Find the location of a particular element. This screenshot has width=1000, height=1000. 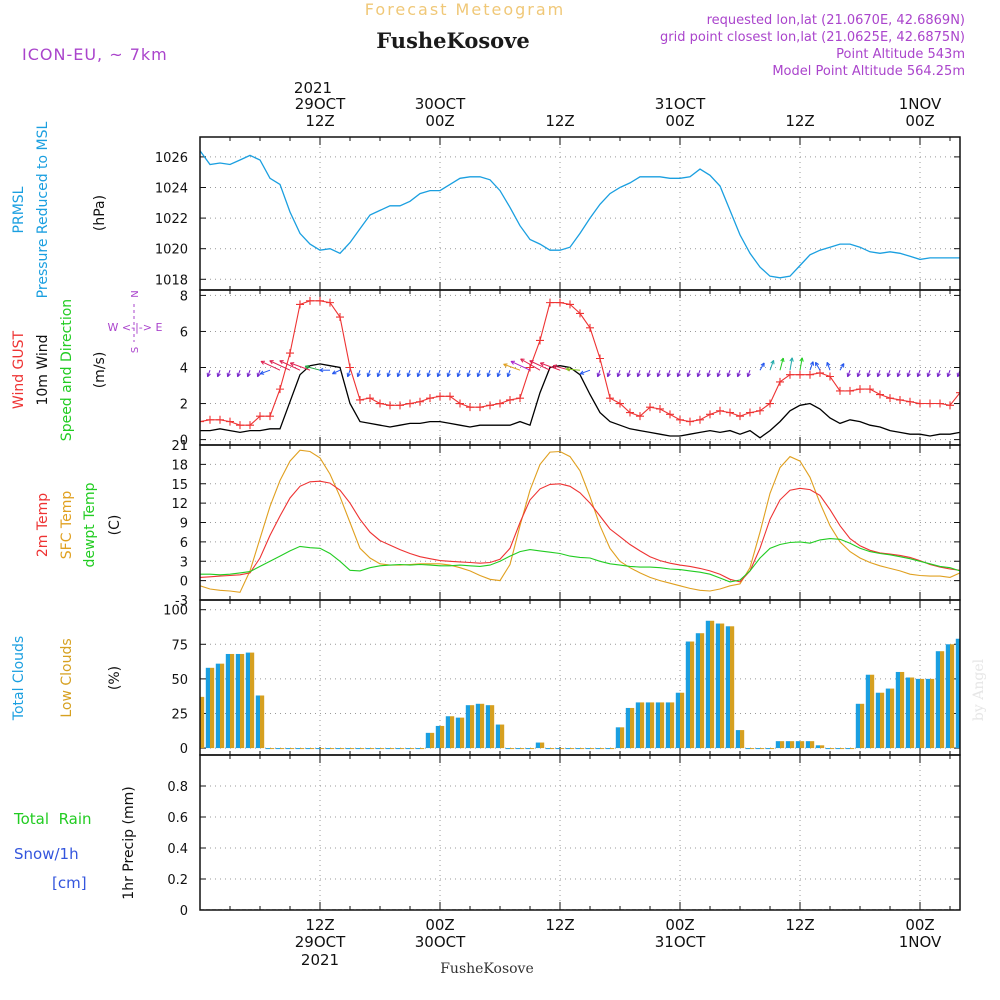

wind-speed-dir-label: Speed and Direction is located at coordinates (67, 370).